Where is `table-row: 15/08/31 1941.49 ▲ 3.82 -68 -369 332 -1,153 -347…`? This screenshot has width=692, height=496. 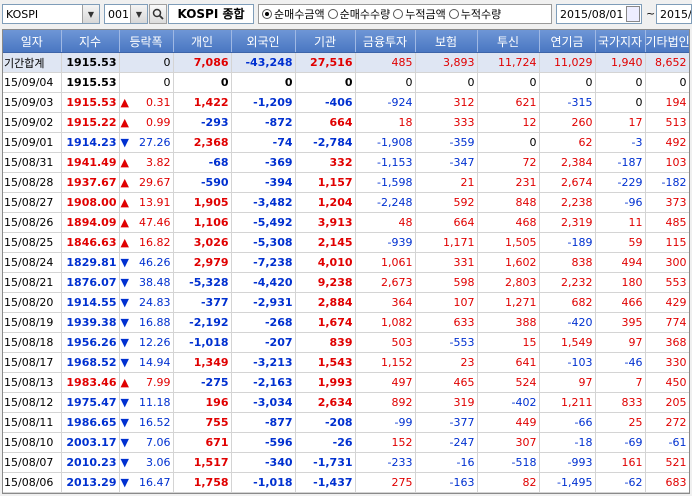
table-row: 15/08/31 1941.49 ▲ 3.82 -68 -369 332 -1,153 -347… is located at coordinates (346, 162).